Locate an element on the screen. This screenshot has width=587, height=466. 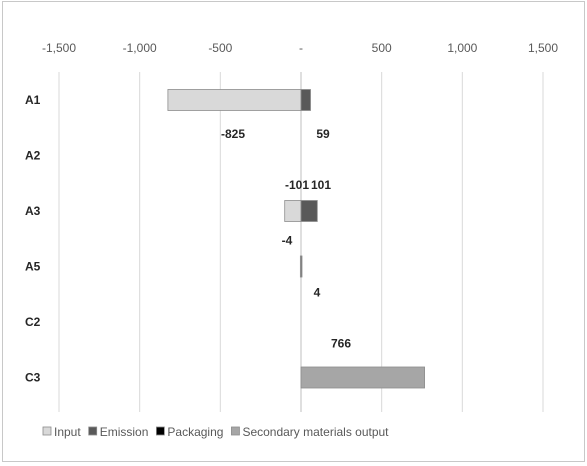
x-tick-label: -500 is located at coordinates (220, 48).